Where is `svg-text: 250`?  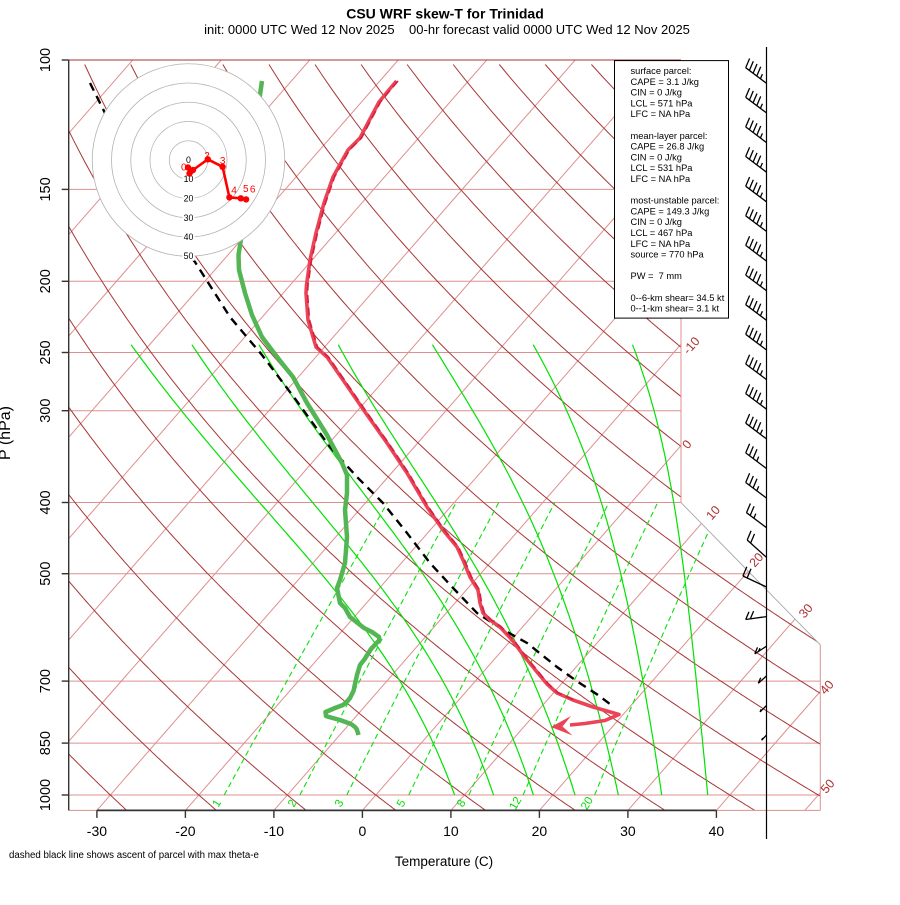
svg-text: 250 is located at coordinates (46, 352).